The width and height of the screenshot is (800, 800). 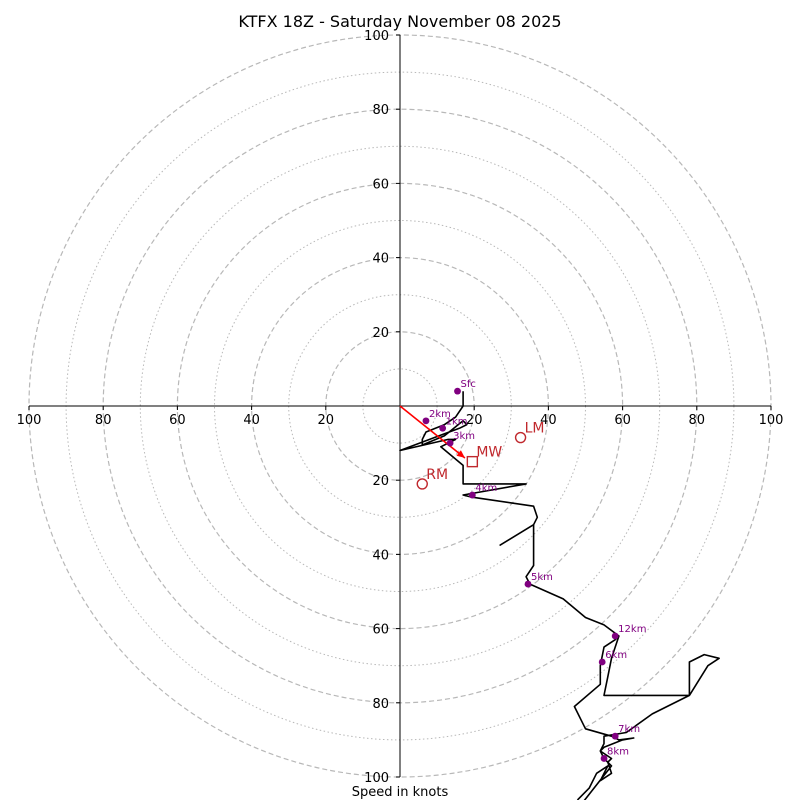 I want to click on height-label-7km: 7km, so click(x=629, y=729).